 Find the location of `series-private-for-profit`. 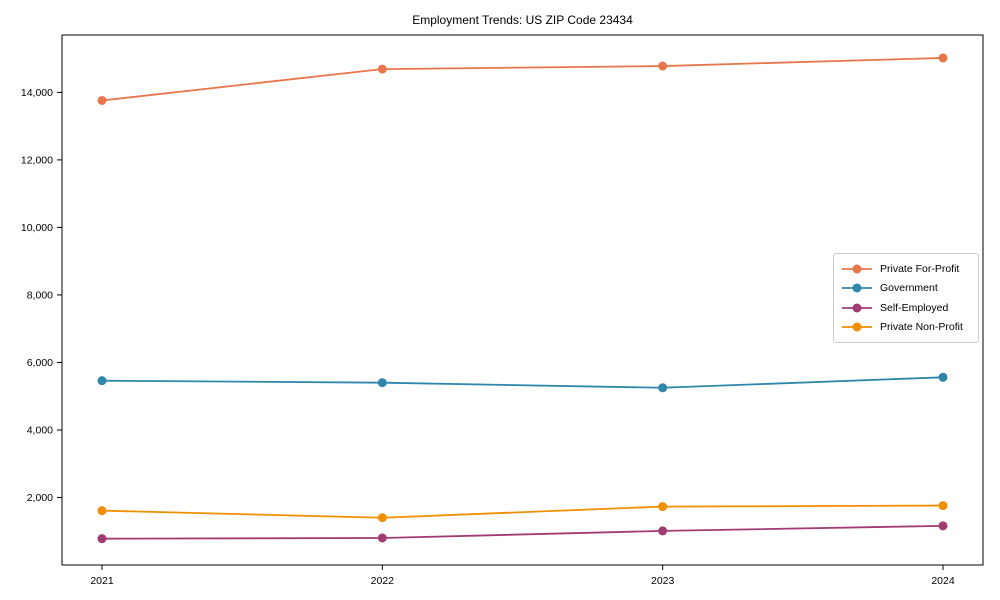

series-private-for-profit is located at coordinates (522, 79).